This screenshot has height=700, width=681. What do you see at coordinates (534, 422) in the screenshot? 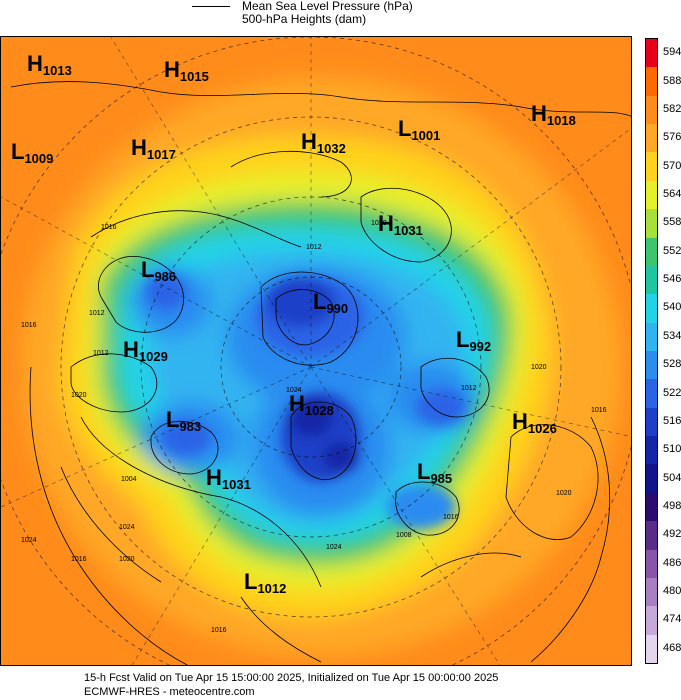
I see `high-pressure-center: H1026` at bounding box center [534, 422].